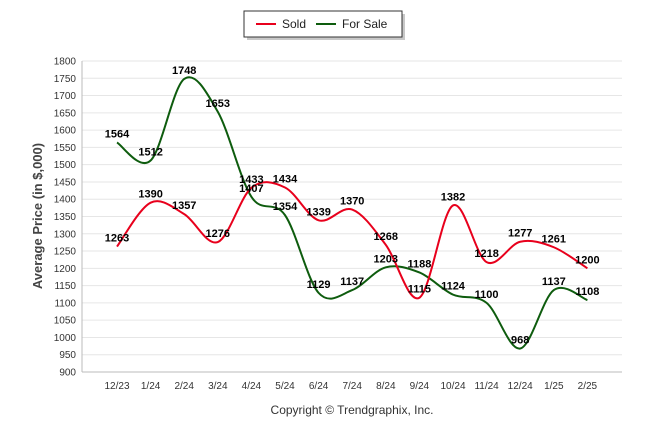 This screenshot has width=646, height=434. What do you see at coordinates (285, 207) in the screenshot?
I see `data-label-for-sale: 1354` at bounding box center [285, 207].